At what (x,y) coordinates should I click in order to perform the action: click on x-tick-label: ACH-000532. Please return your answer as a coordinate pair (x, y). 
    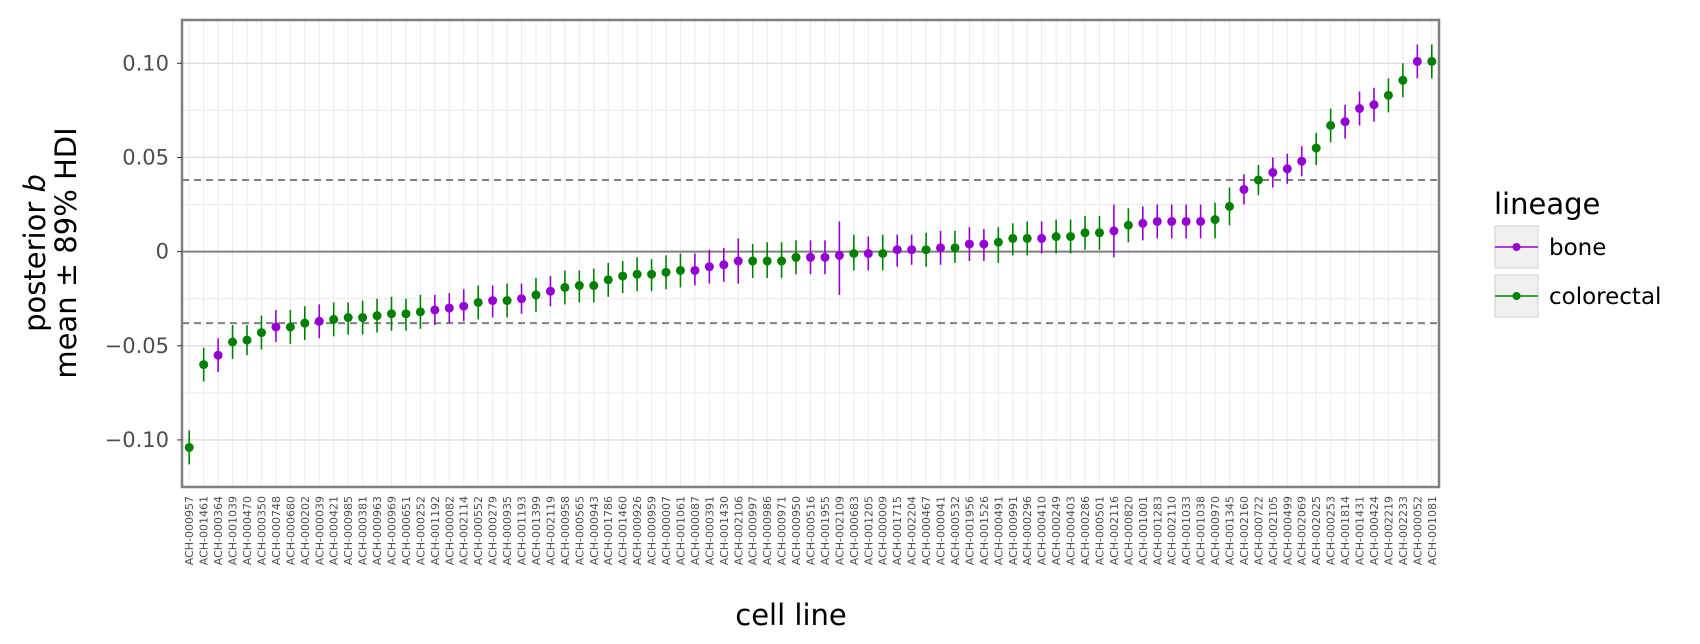
    Looking at the image, I should click on (955, 530).